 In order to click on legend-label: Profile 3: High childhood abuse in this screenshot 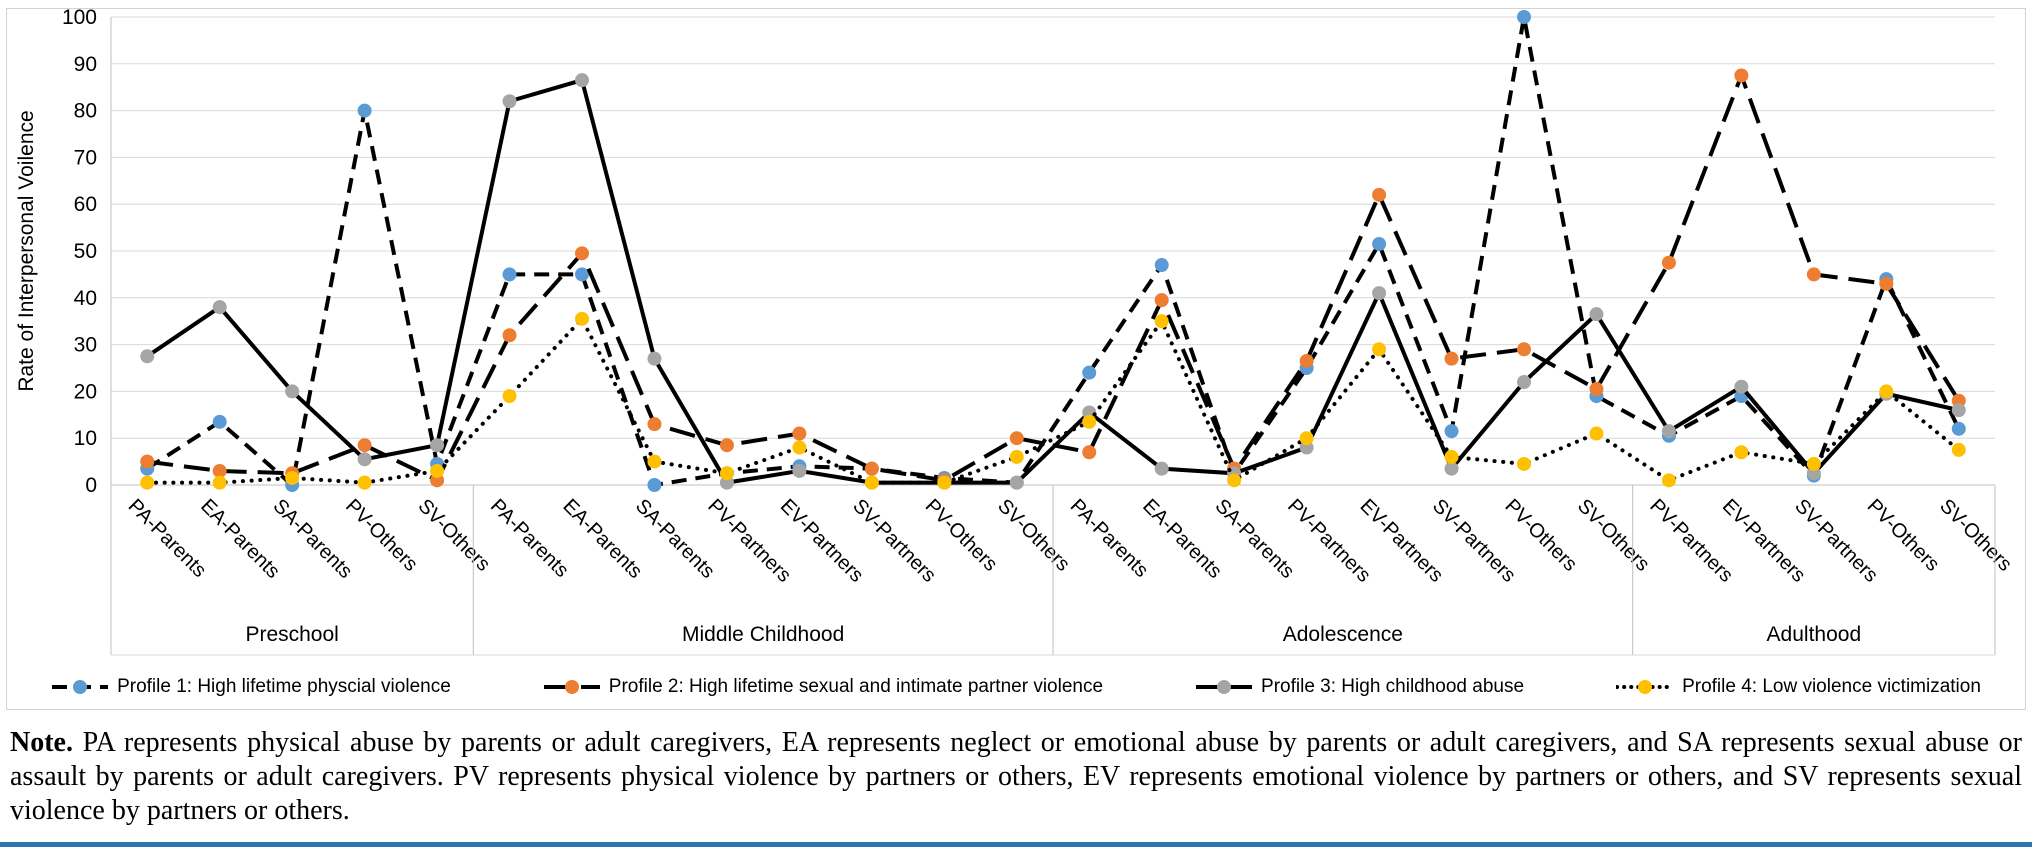, I will do `click(1393, 686)`.